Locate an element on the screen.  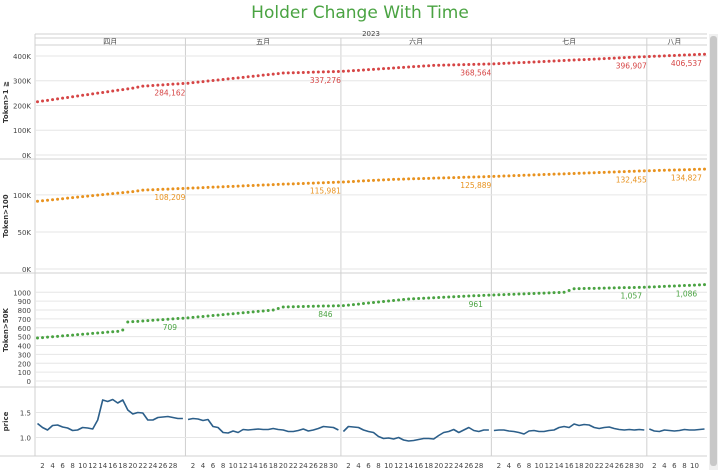
x-tick-label: 2 is located at coordinates (42, 466).